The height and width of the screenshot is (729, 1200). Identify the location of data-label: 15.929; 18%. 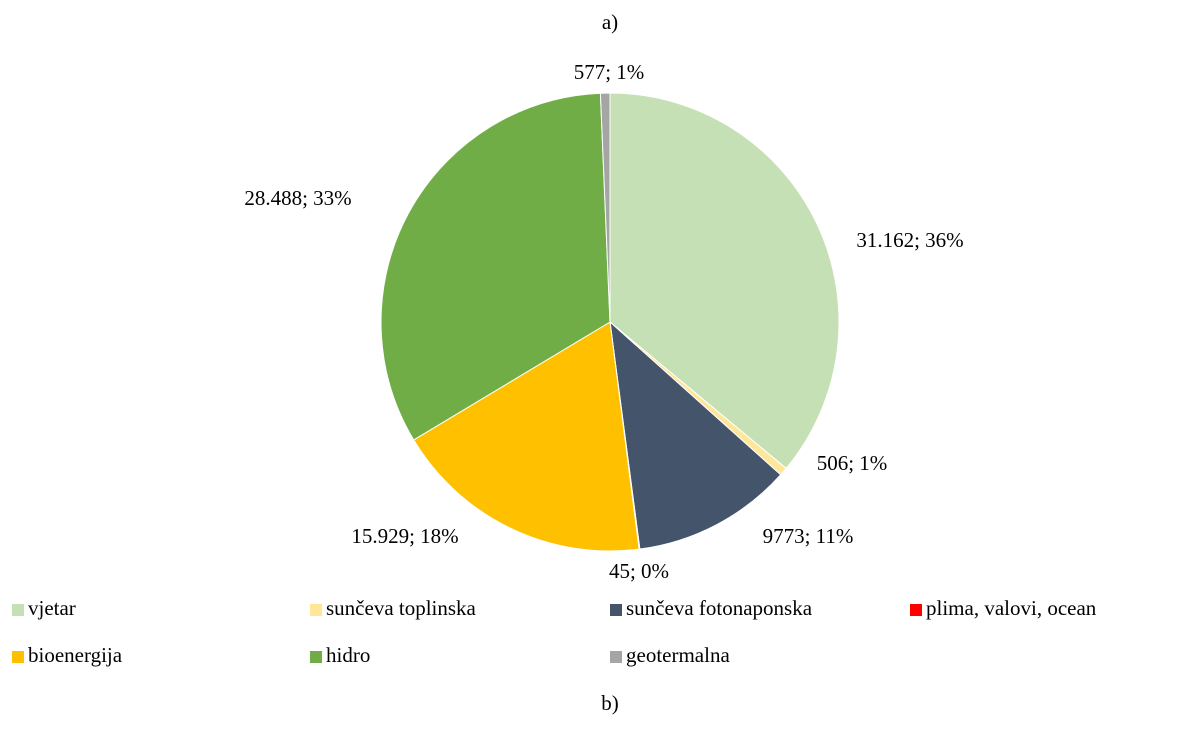
(404, 536).